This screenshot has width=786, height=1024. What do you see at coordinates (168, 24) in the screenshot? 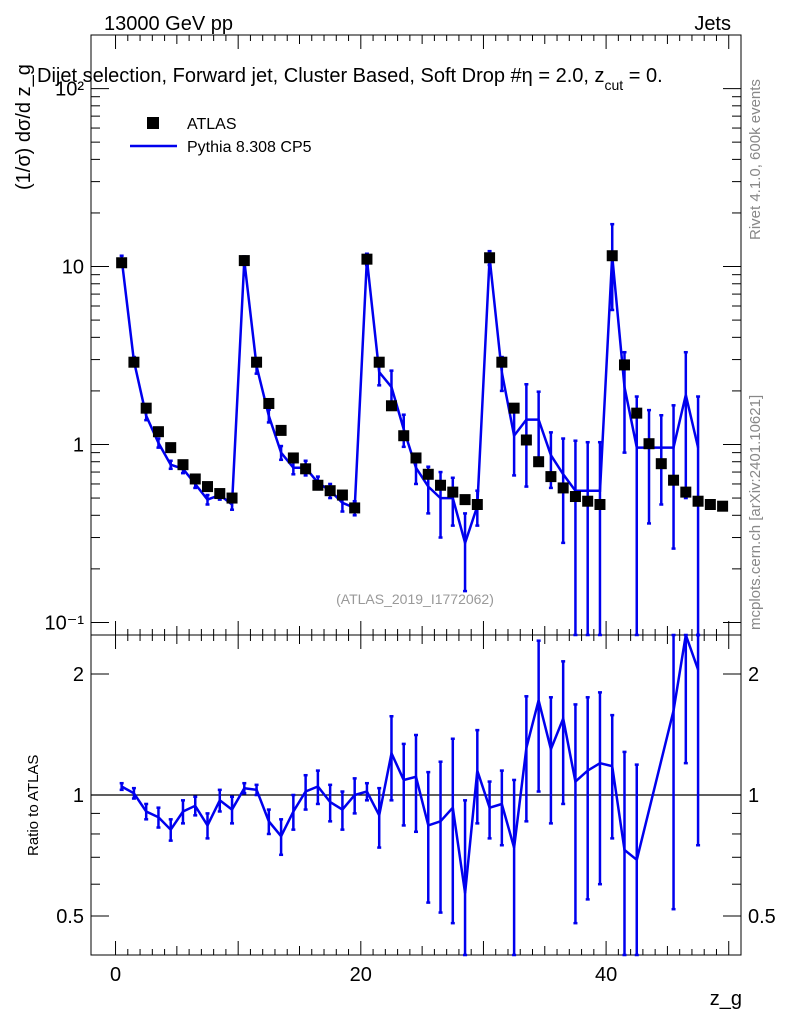
I see `energy-label: 13000 GeV pp` at bounding box center [168, 24].